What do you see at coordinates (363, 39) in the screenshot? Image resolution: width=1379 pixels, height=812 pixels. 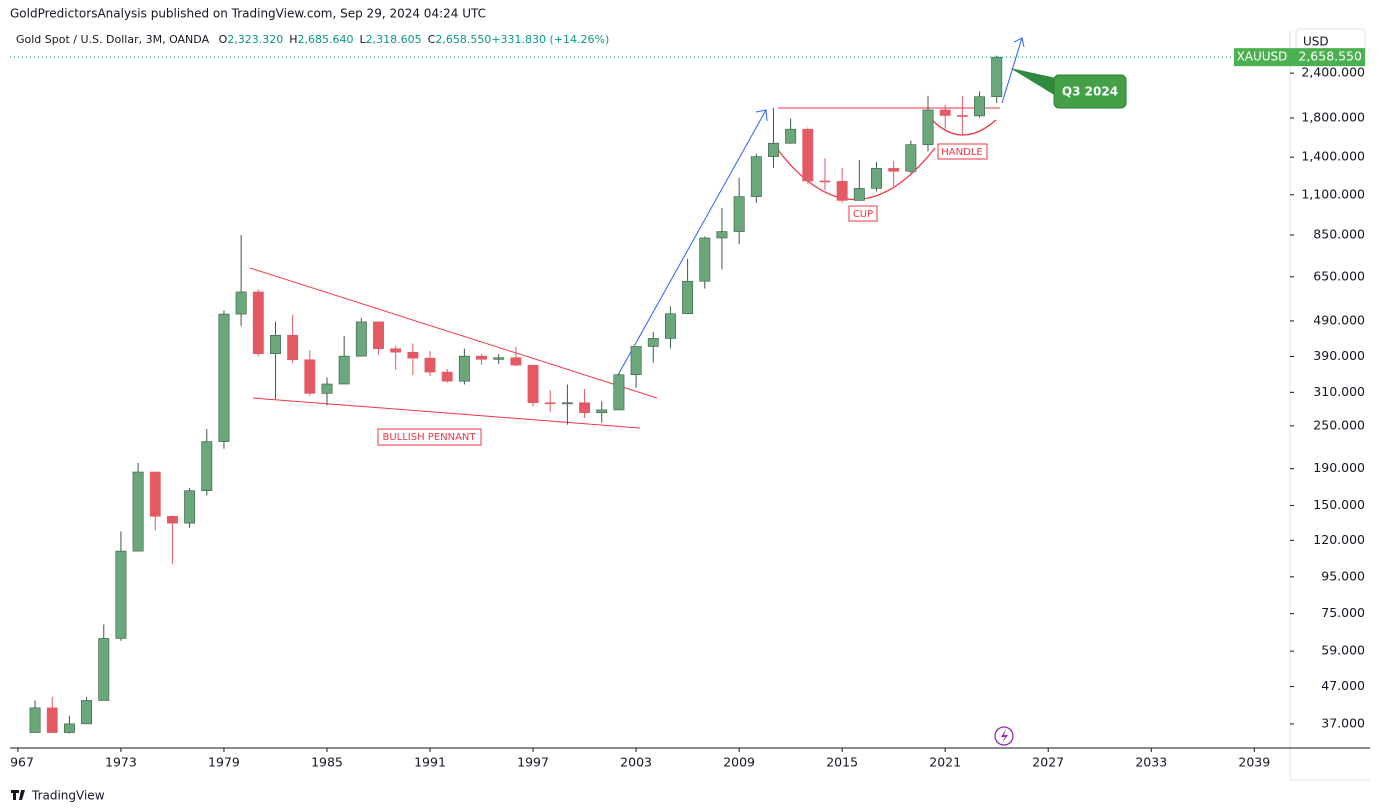 I see `legend-key: L` at bounding box center [363, 39].